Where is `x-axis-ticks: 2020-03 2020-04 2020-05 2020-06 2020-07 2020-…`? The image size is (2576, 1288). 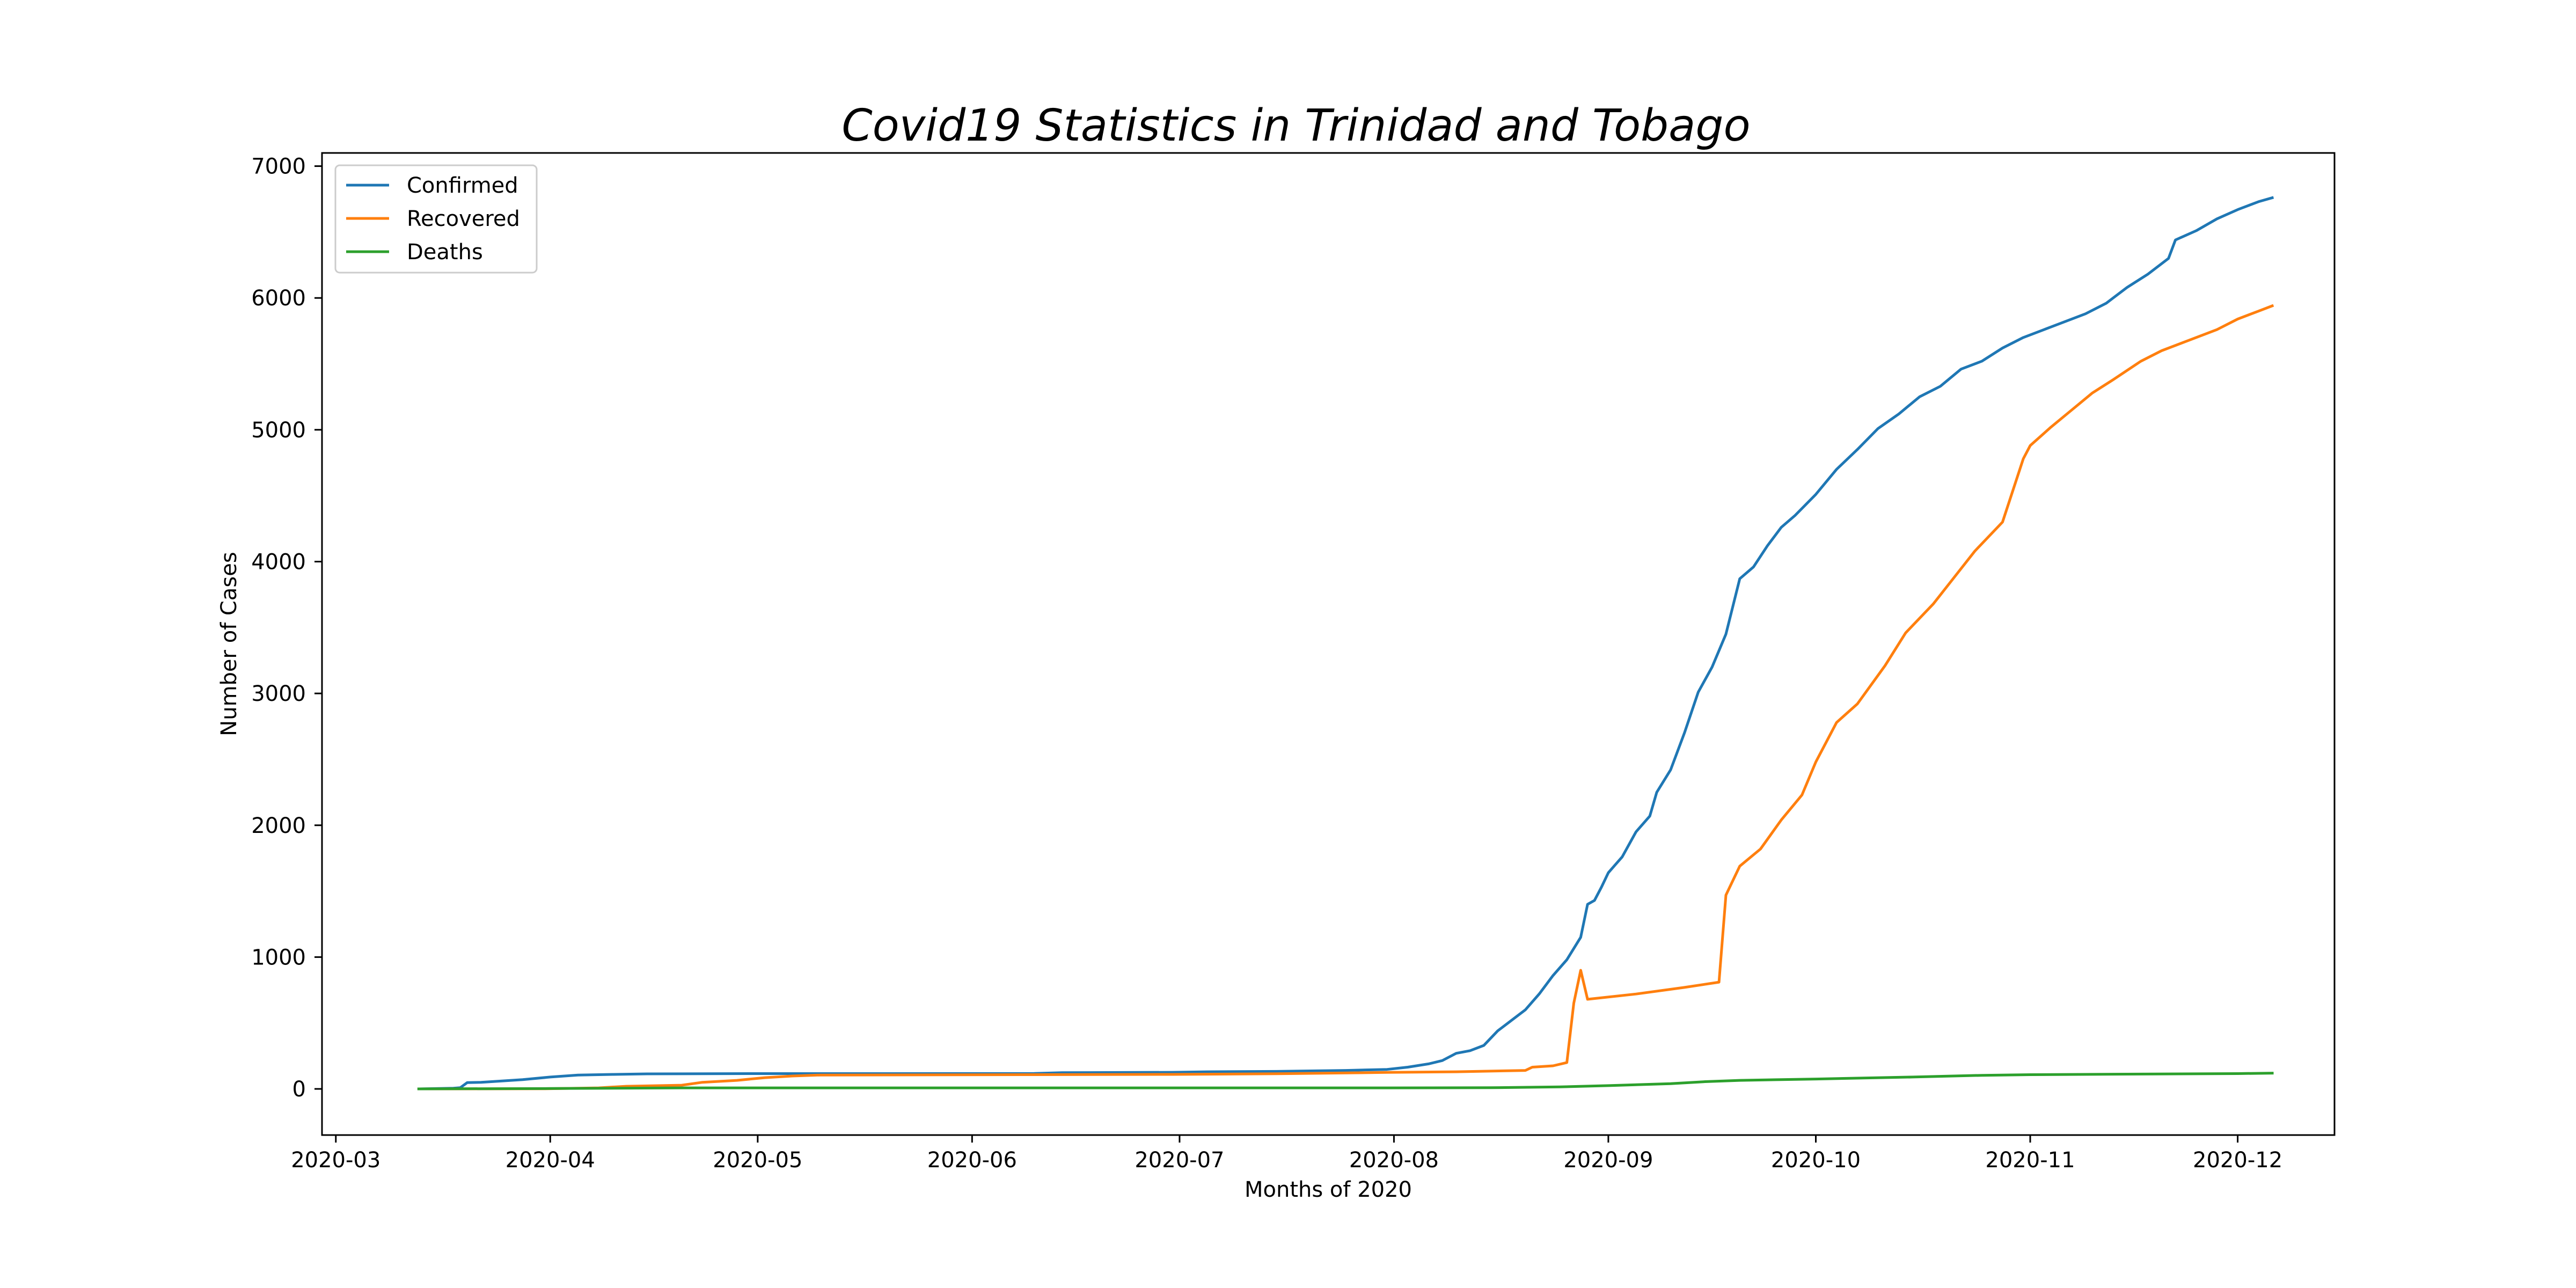 x-axis-ticks: 2020-03 2020-04 2020-05 2020-06 2020-07 2020-… is located at coordinates (1286, 1154).